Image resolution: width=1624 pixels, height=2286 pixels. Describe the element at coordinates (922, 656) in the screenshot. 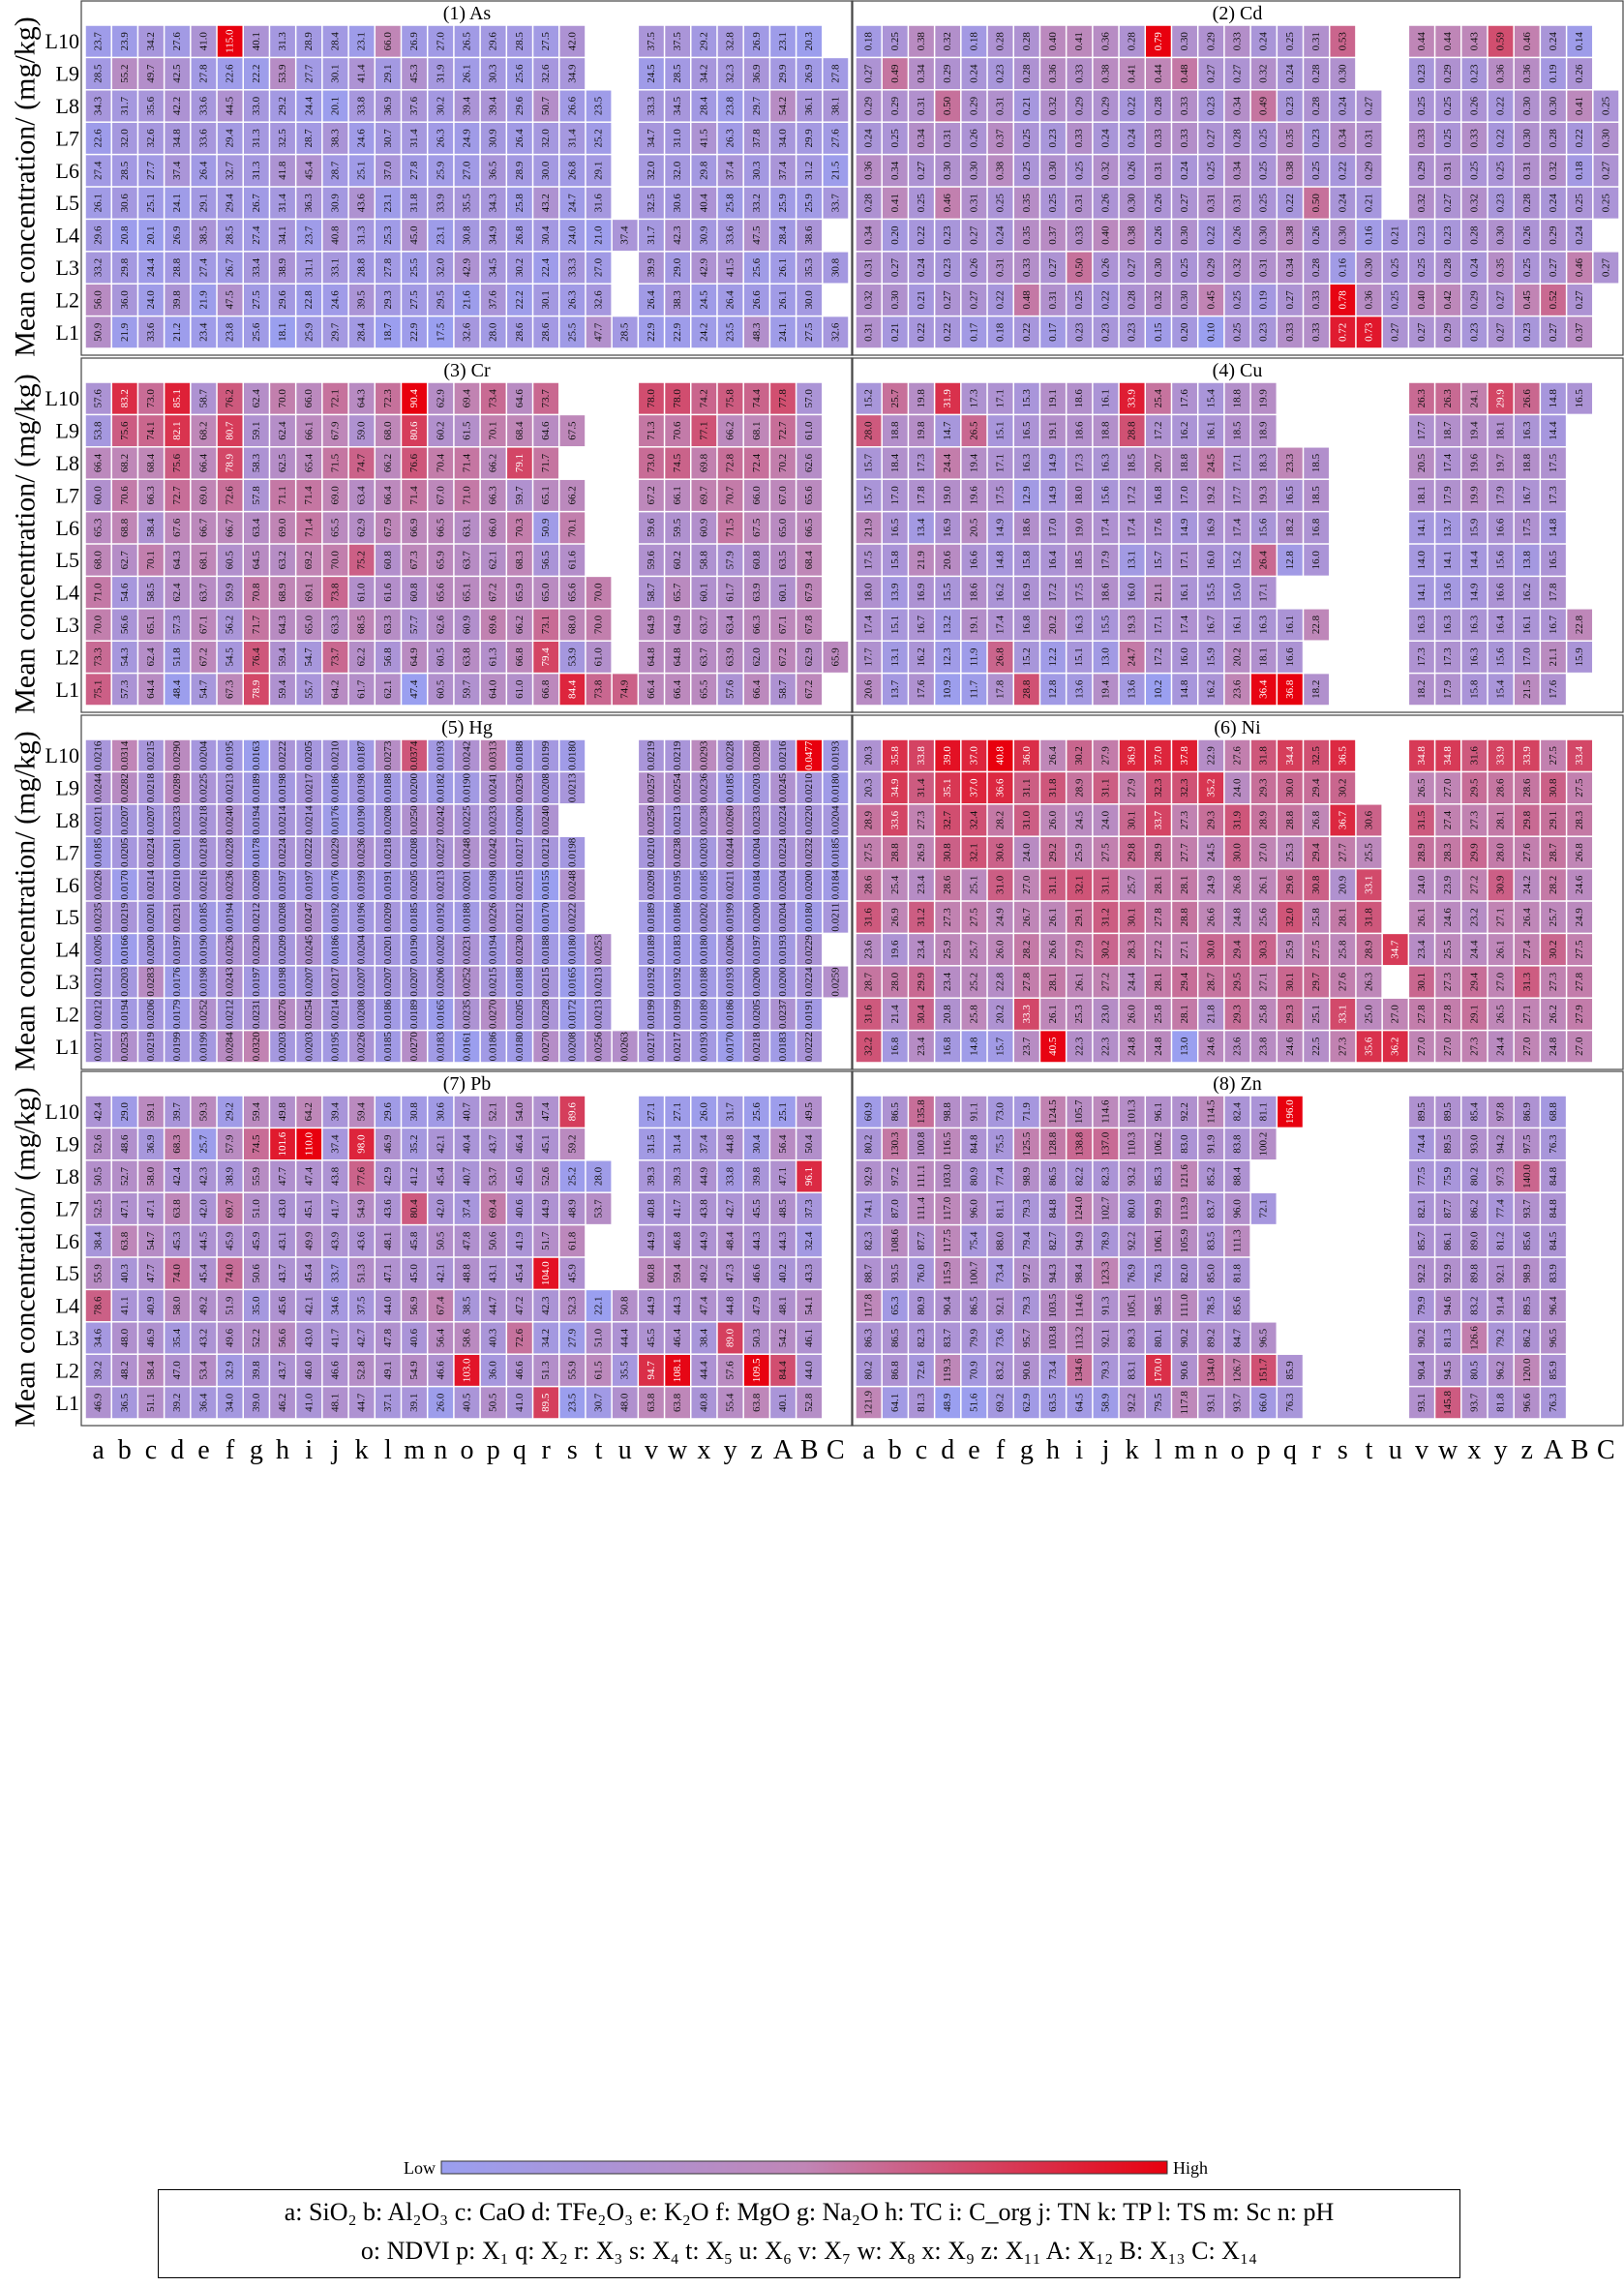

I see `cell-value-label: 16.2` at that location.